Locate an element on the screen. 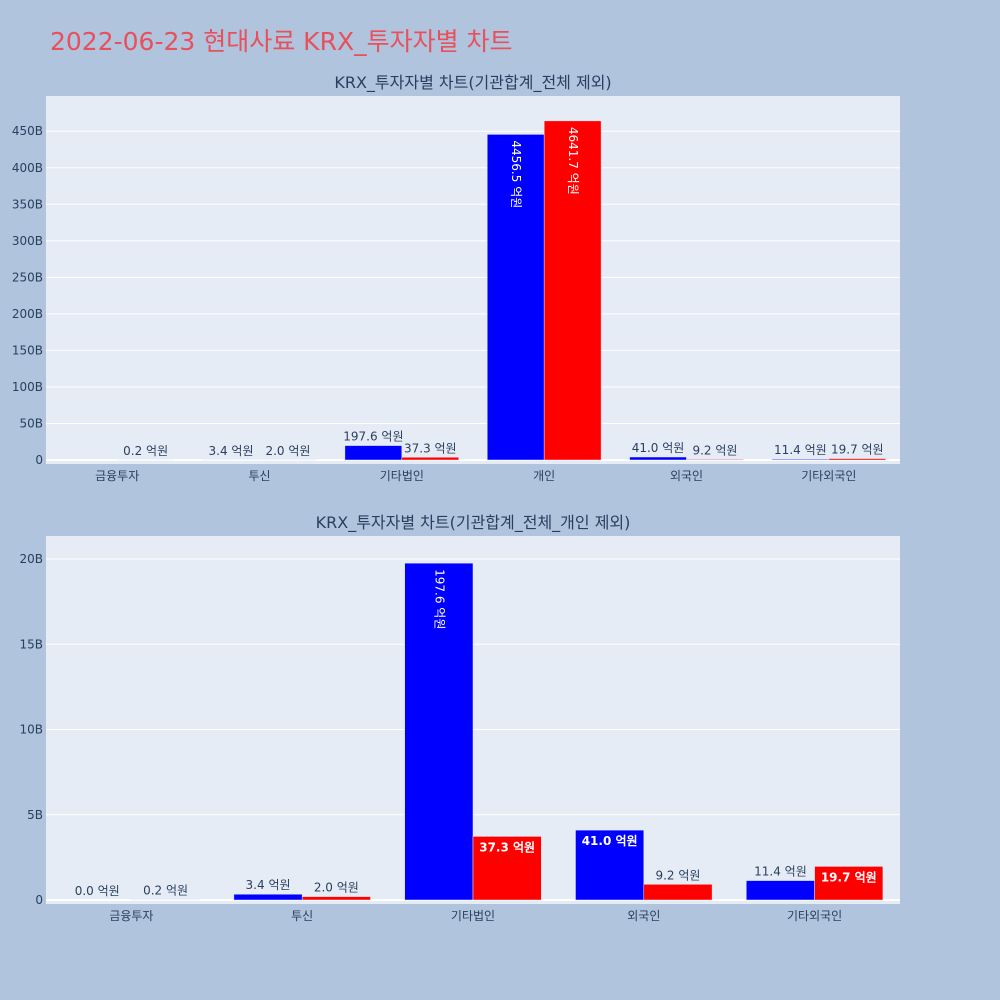 The image size is (1000, 1000). chart-title: KRX_투자자별 차트(기관합계_전체_개인 제외) is located at coordinates (473, 523).